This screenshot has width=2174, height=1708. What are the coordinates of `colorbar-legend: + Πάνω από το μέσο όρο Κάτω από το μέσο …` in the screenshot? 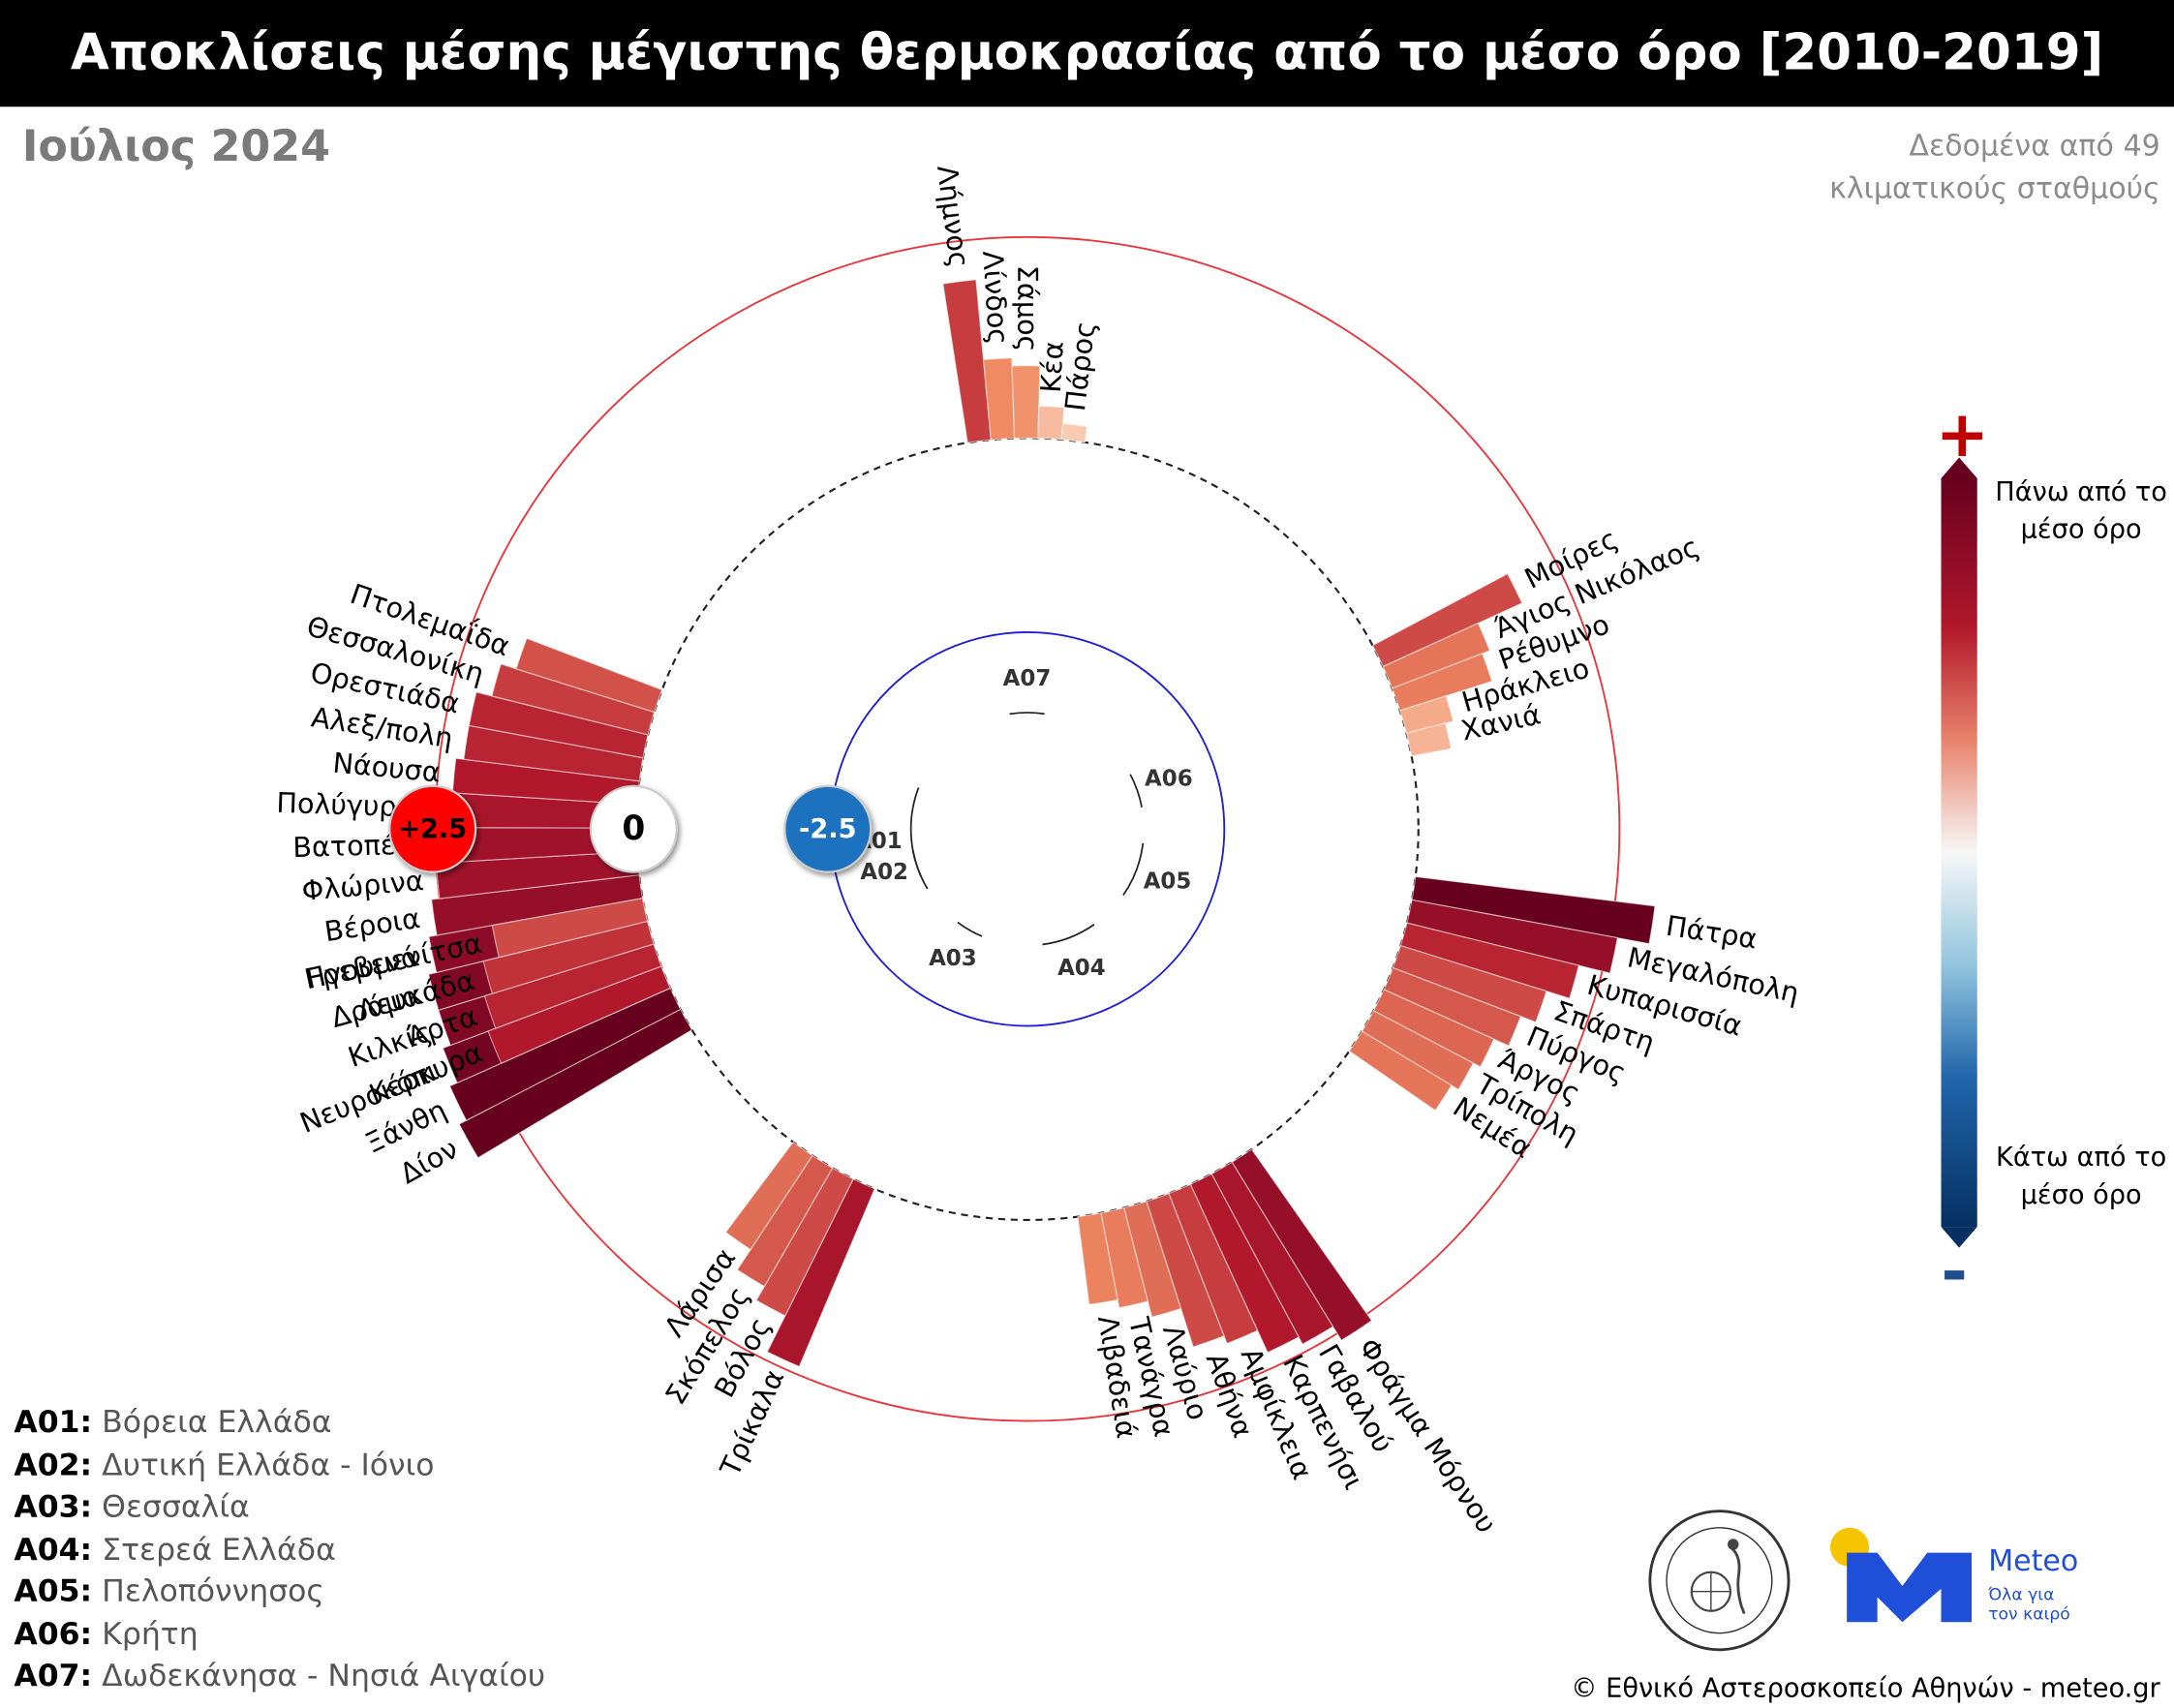 It's located at (2037, 852).